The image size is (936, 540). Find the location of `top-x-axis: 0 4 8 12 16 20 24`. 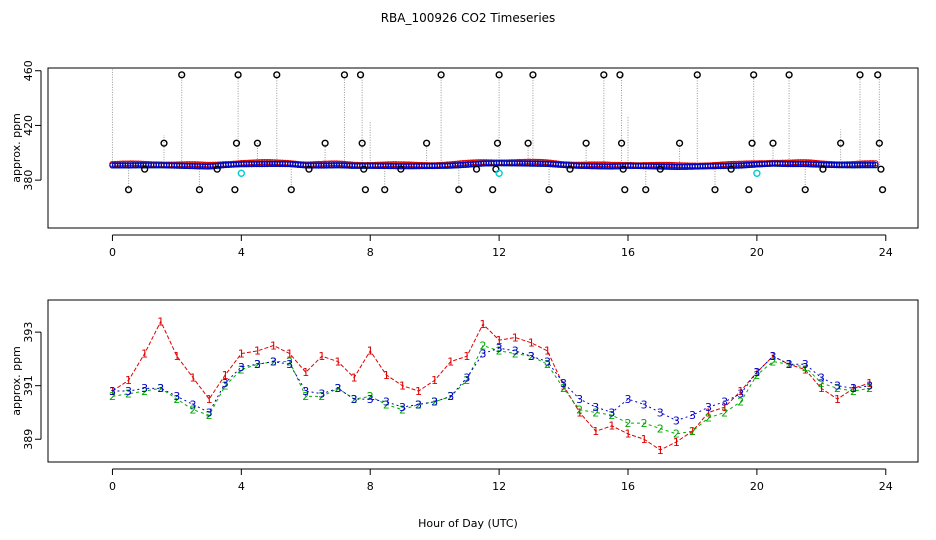

top-x-axis: 0 4 8 12 16 20 24 is located at coordinates (501, 246).